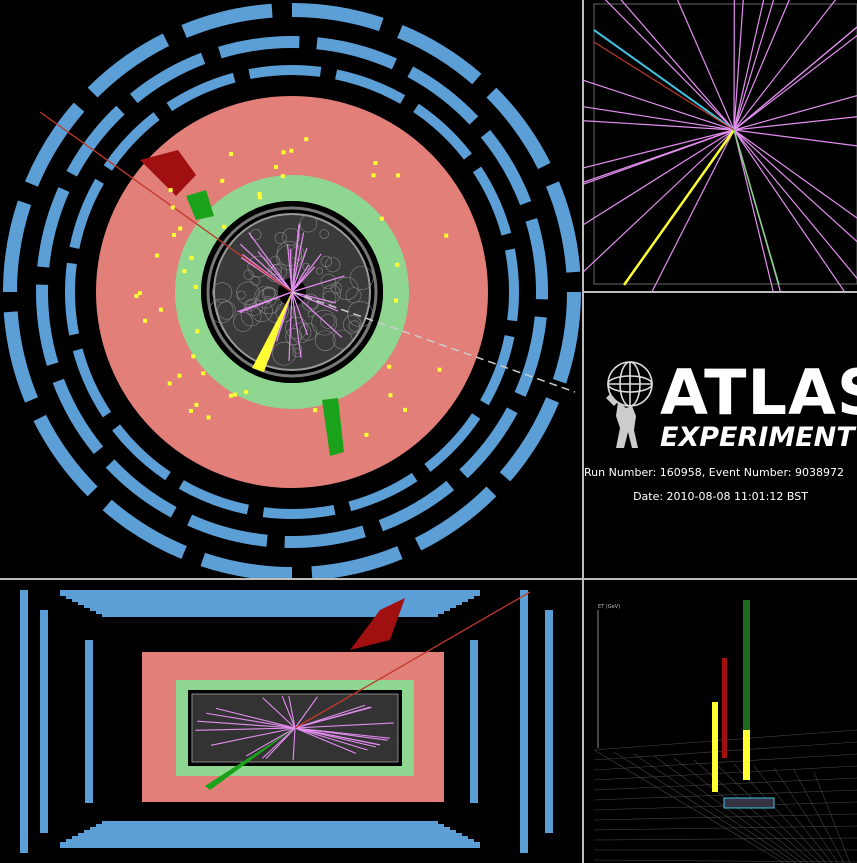  What do you see at coordinates (720, 496) in the screenshot?
I see `event-date: Date: 2010-08-08 11:01:12 BST` at bounding box center [720, 496].